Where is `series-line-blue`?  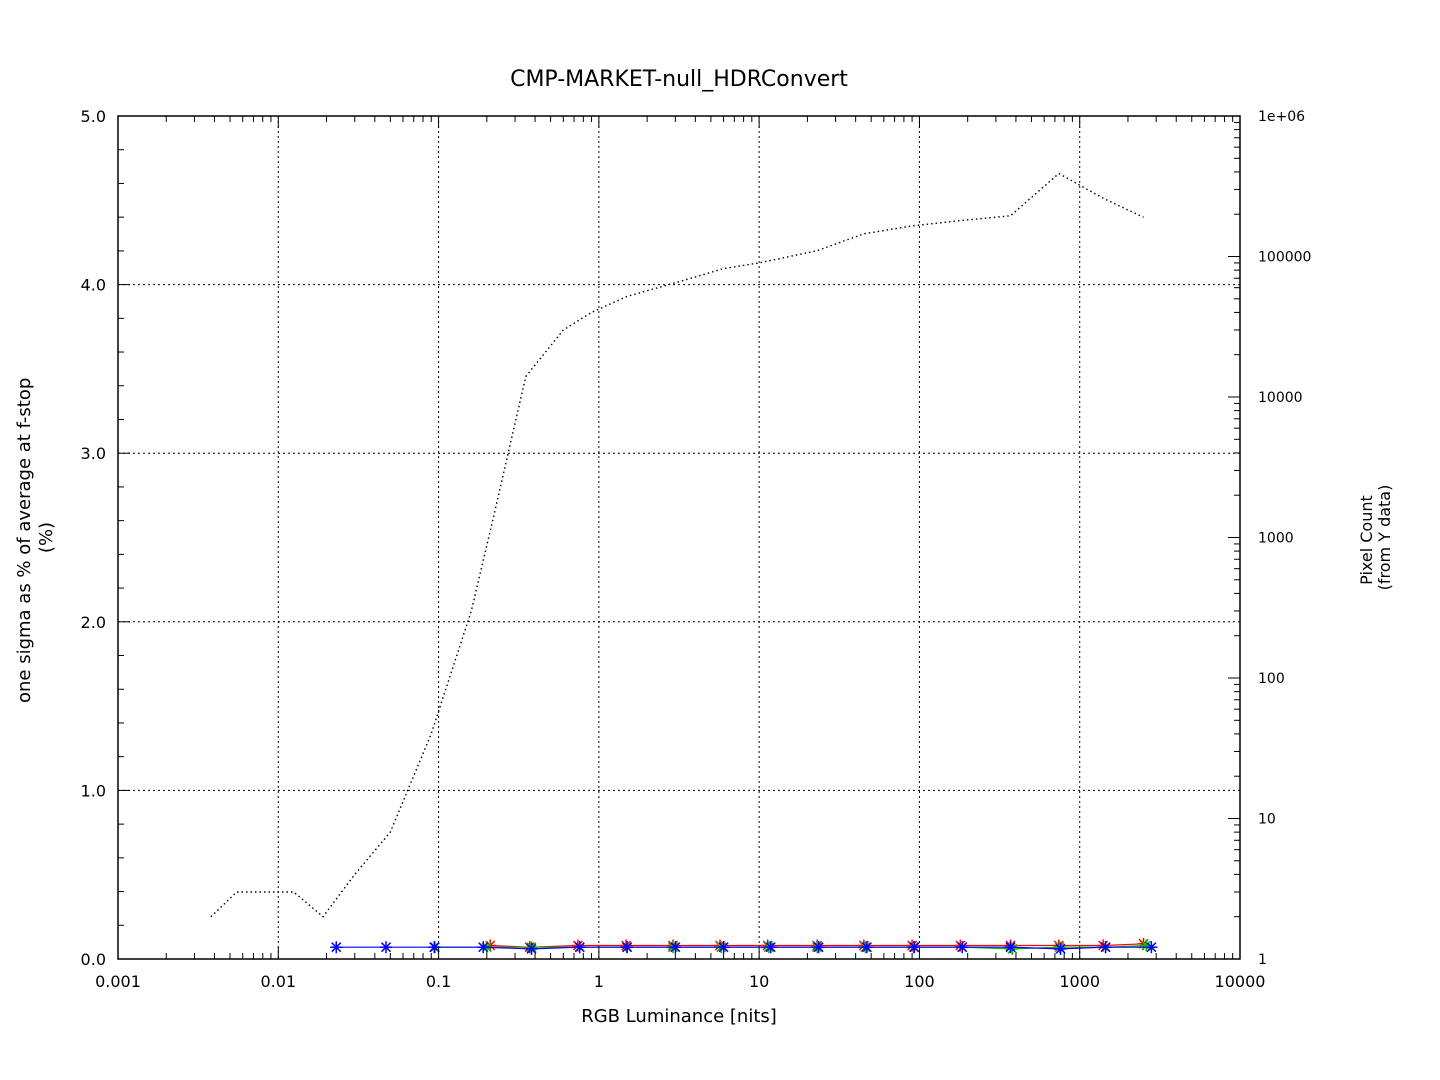
series-line-blue is located at coordinates (744, 948).